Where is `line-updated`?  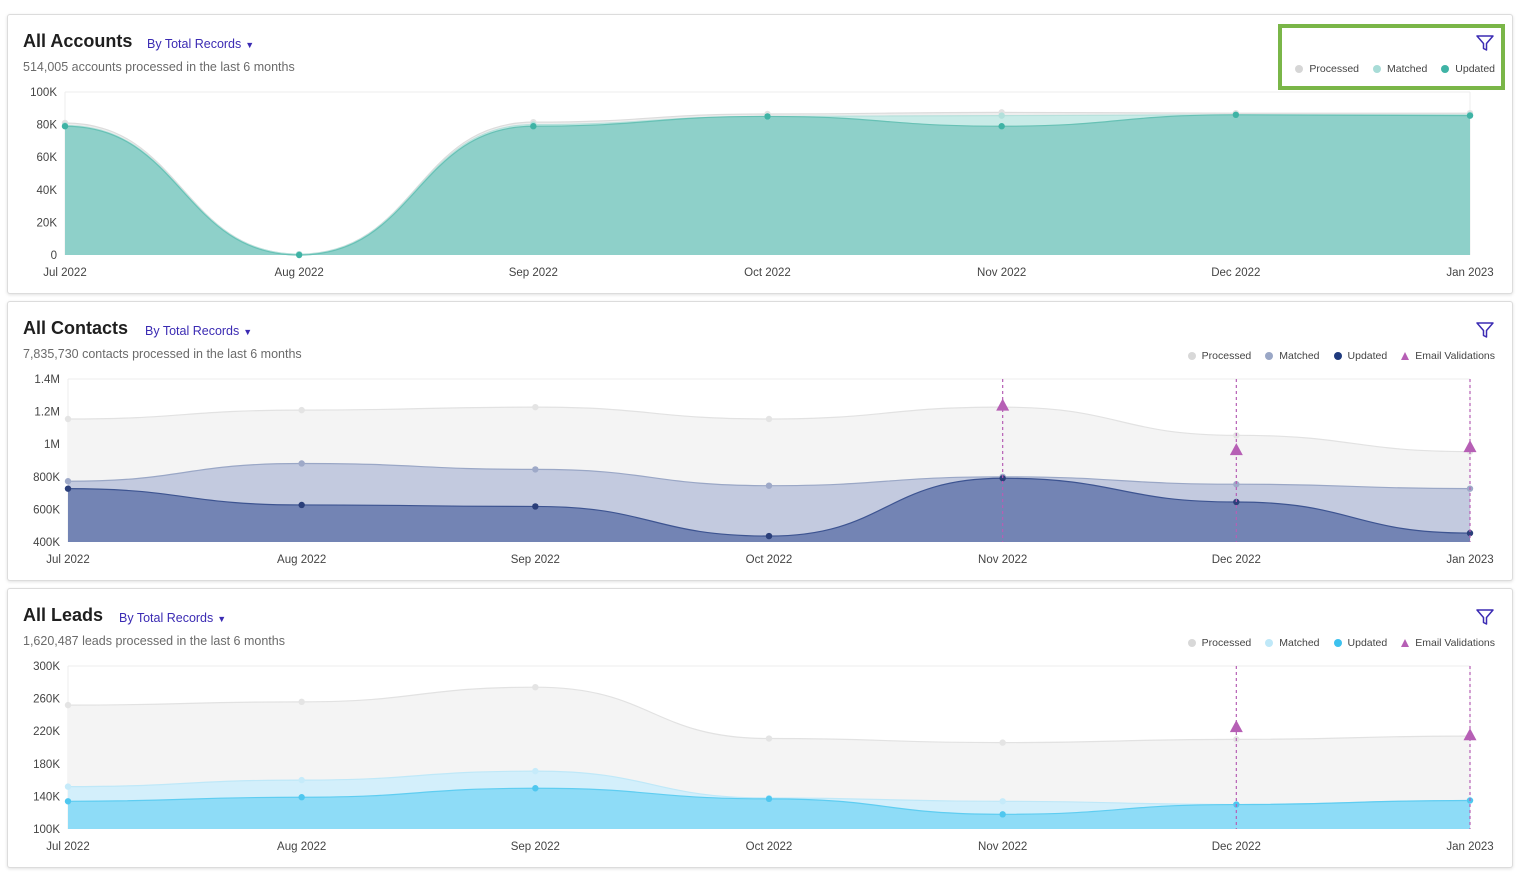
line-updated is located at coordinates (767, 185).